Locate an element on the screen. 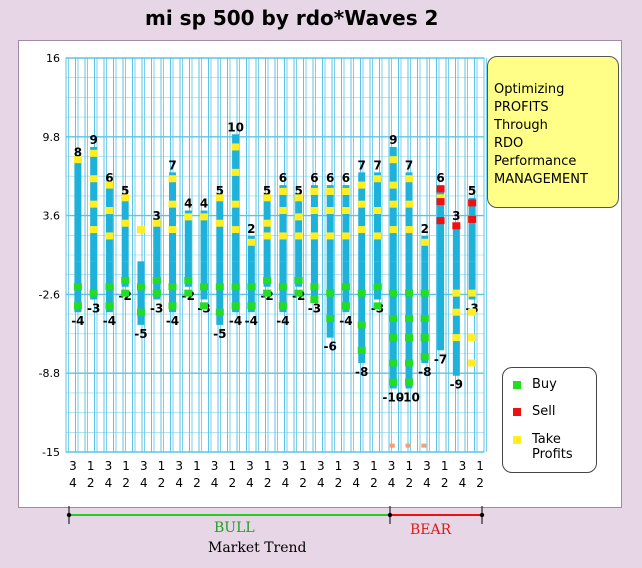  bar-label-top: 6 is located at coordinates (330, 178).